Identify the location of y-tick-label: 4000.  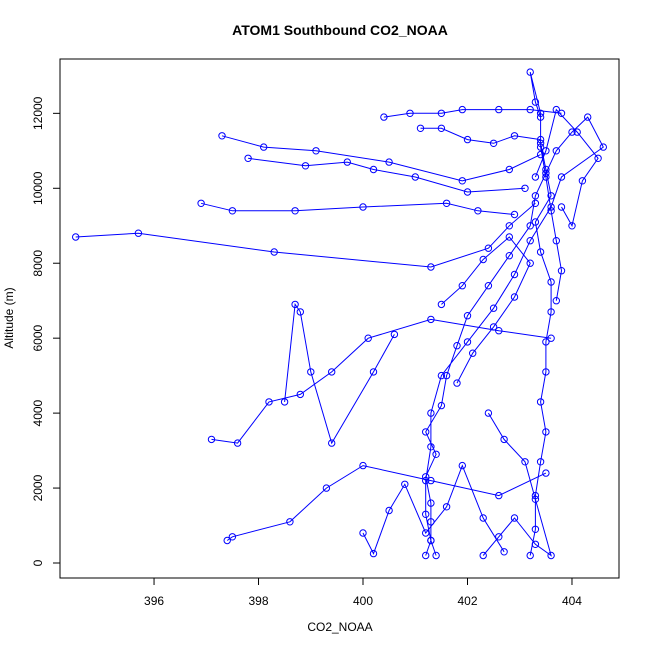
(38, 412).